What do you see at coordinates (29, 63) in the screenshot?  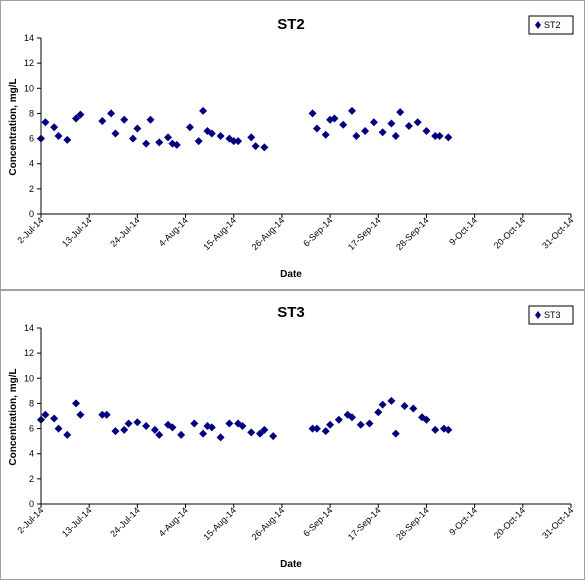 I see `y-tick-label: 12` at bounding box center [29, 63].